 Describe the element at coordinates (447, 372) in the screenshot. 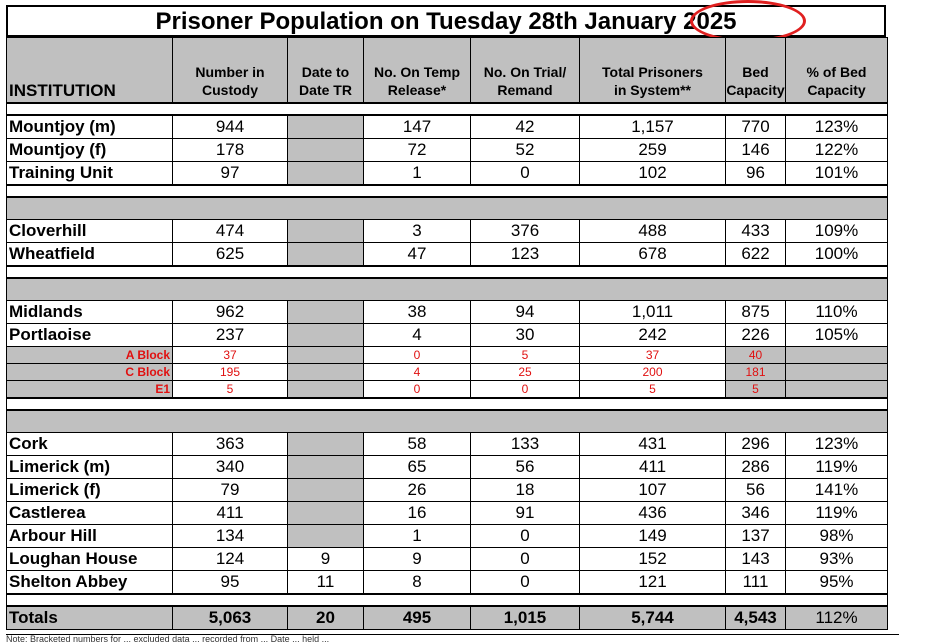

I see `block-row: C Block 195 4 25 200 181` at that location.